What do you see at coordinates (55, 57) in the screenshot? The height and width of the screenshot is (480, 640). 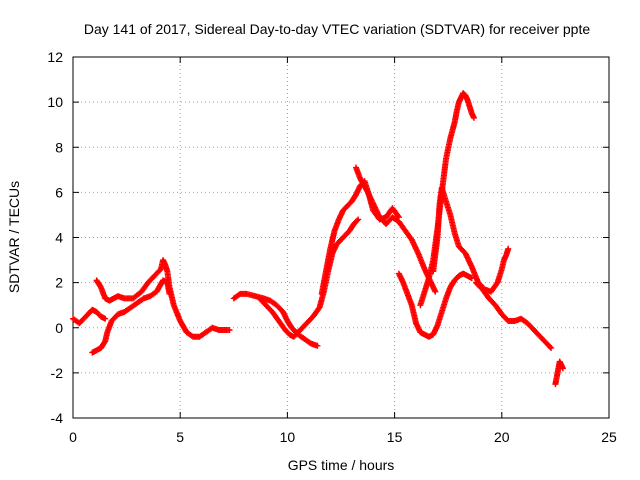 I see `y-tick-label: 12` at bounding box center [55, 57].